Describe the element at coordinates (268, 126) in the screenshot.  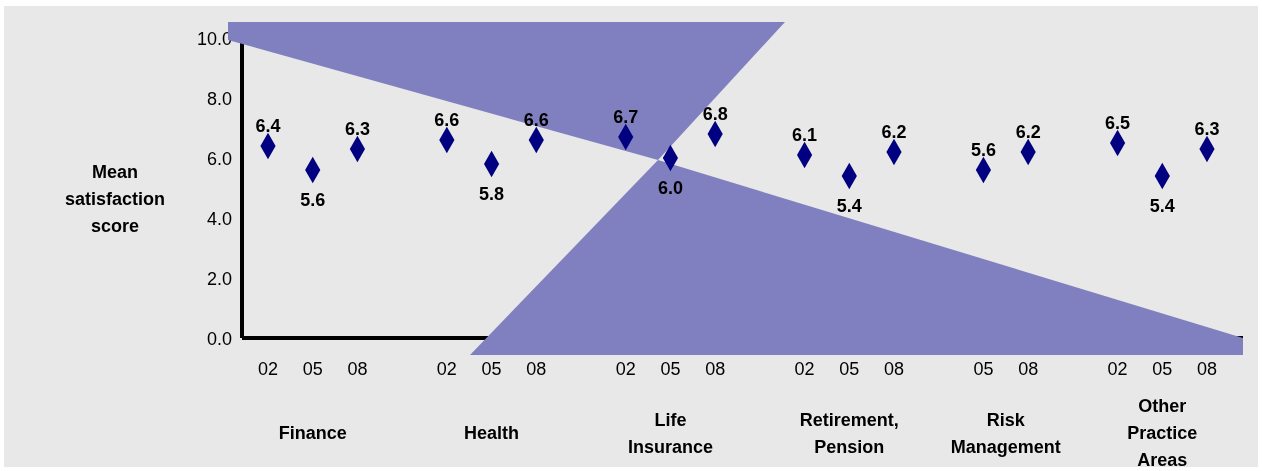
I see `data-label: 6.4` at that location.